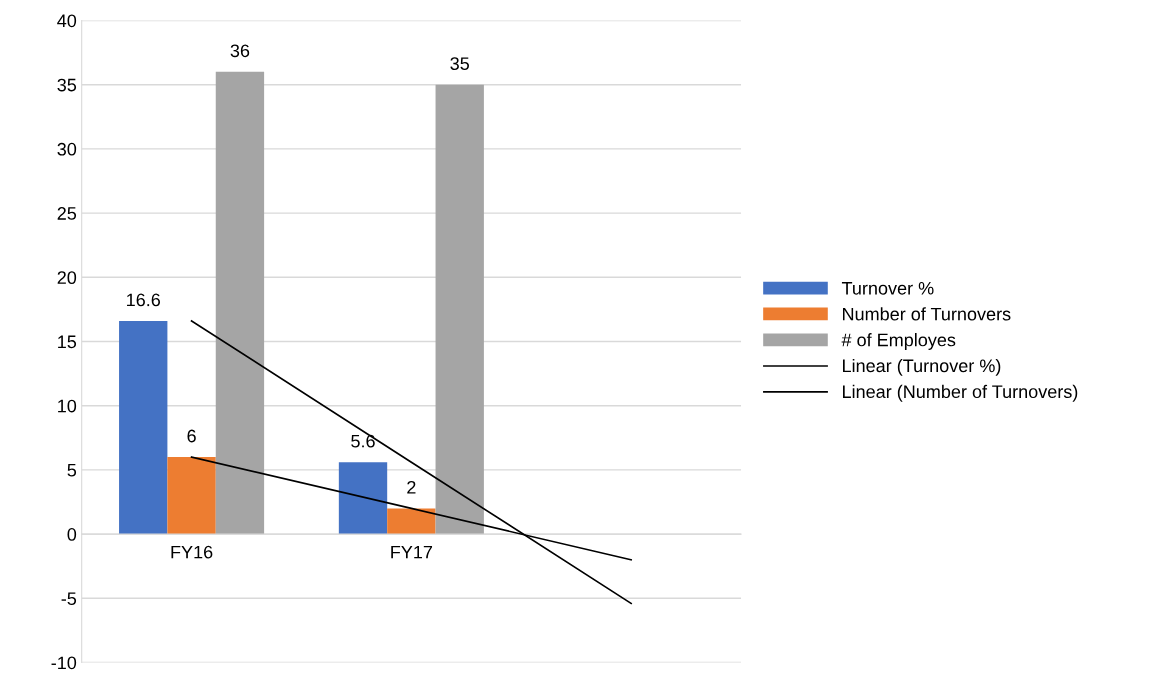 The height and width of the screenshot is (683, 1167). Describe the element at coordinates (363, 441) in the screenshot. I see `data-label: 5.6` at that location.